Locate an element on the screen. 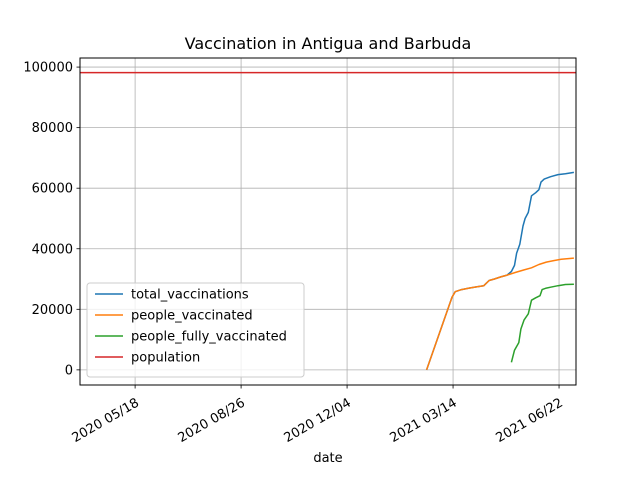 This screenshot has width=640, height=485. y-tick-label: 20000 is located at coordinates (52, 310).